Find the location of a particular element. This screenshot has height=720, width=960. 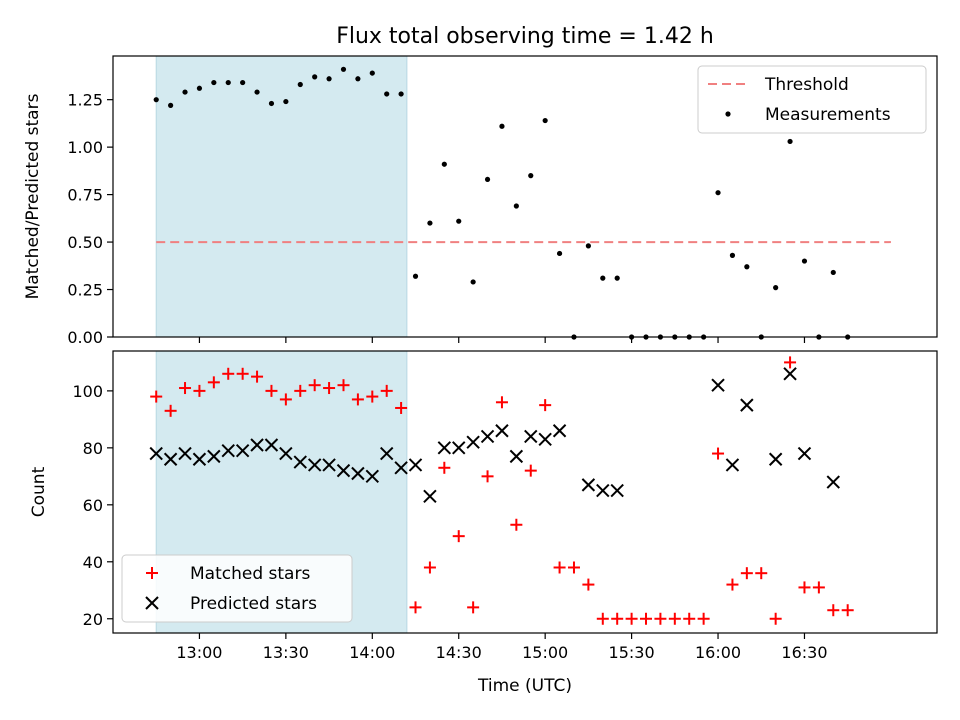

x-tick-label: 13:30 is located at coordinates (286, 652).